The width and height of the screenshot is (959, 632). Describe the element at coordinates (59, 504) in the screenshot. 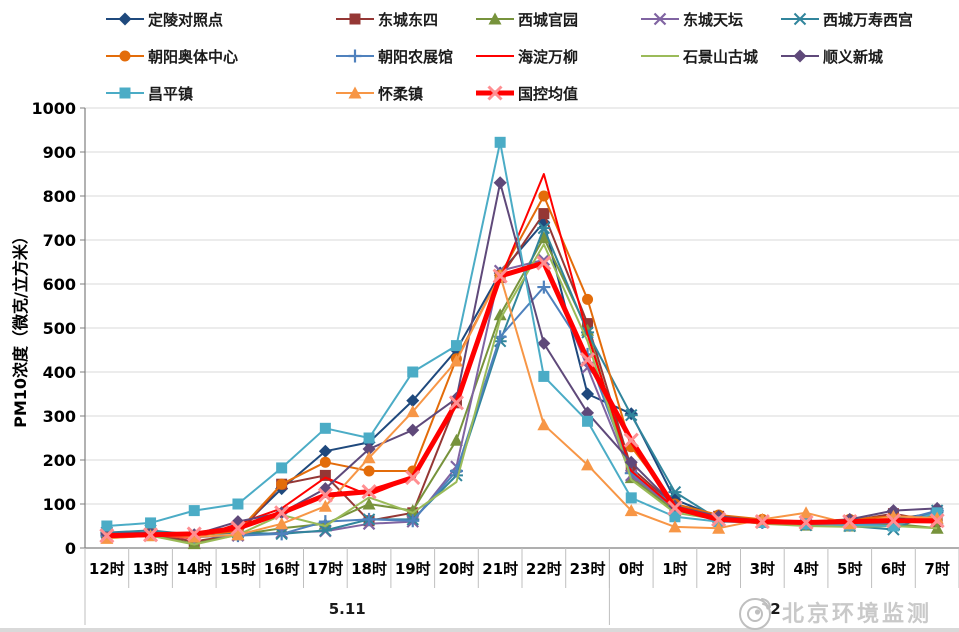

I see `y-tick-label: 100` at that location.